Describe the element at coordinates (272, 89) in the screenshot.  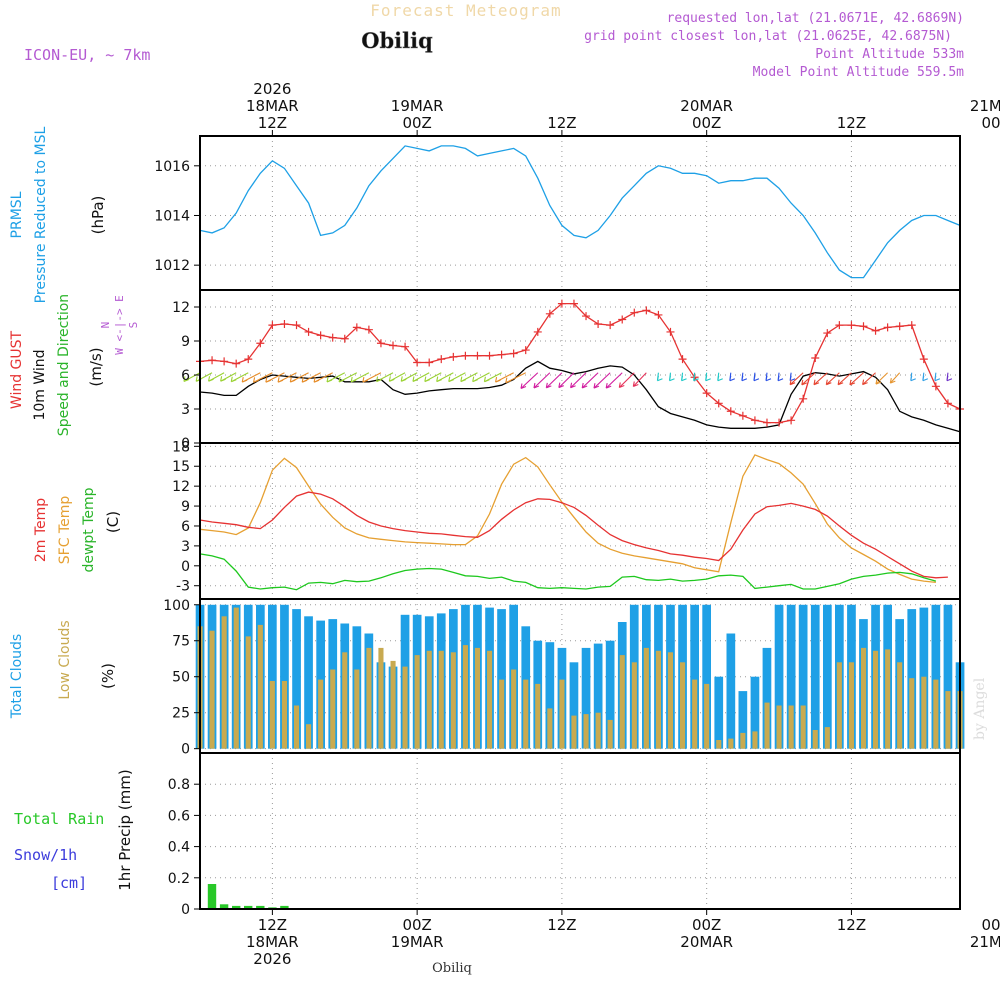
I see `top-time-label: 2026` at that location.